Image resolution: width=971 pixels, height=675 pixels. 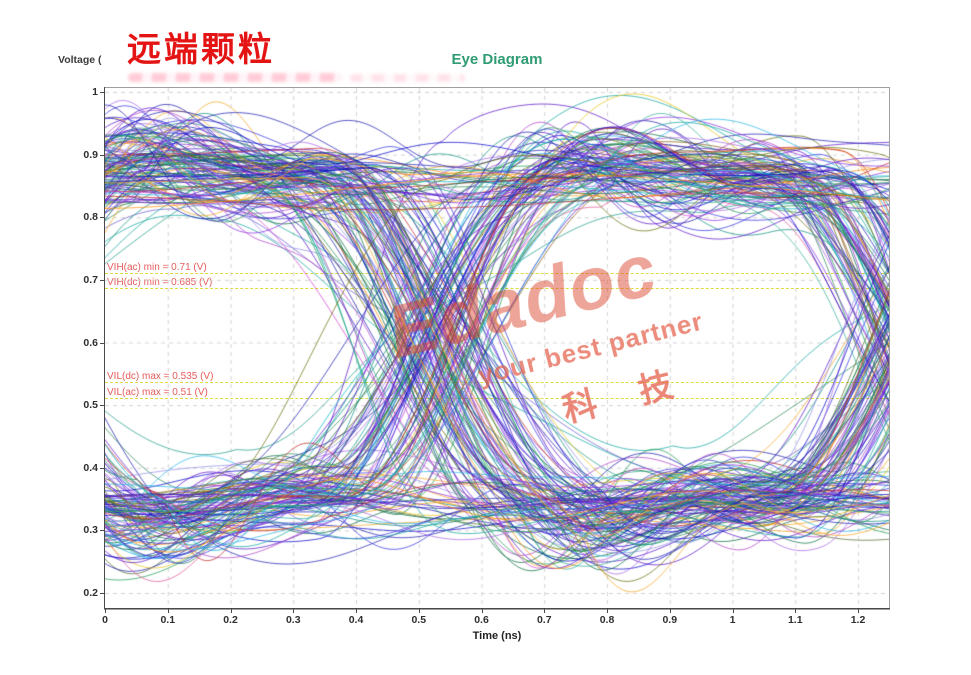 I want to click on x-axis-label: Time (ns), so click(x=497, y=636).